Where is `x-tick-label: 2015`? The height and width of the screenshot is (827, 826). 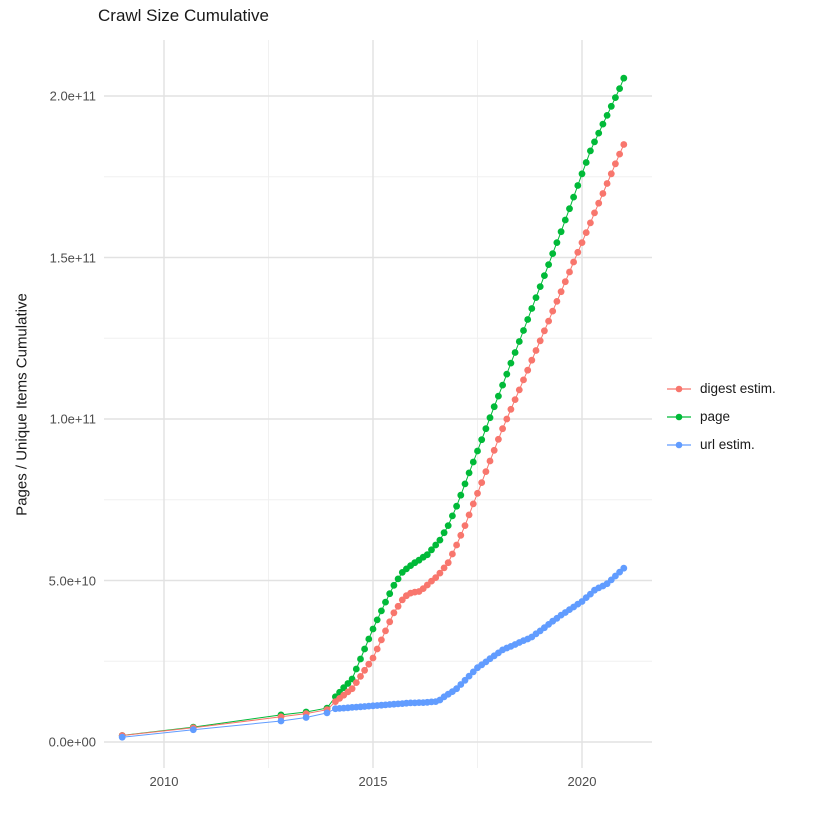 x-tick-label: 2015 is located at coordinates (373, 781).